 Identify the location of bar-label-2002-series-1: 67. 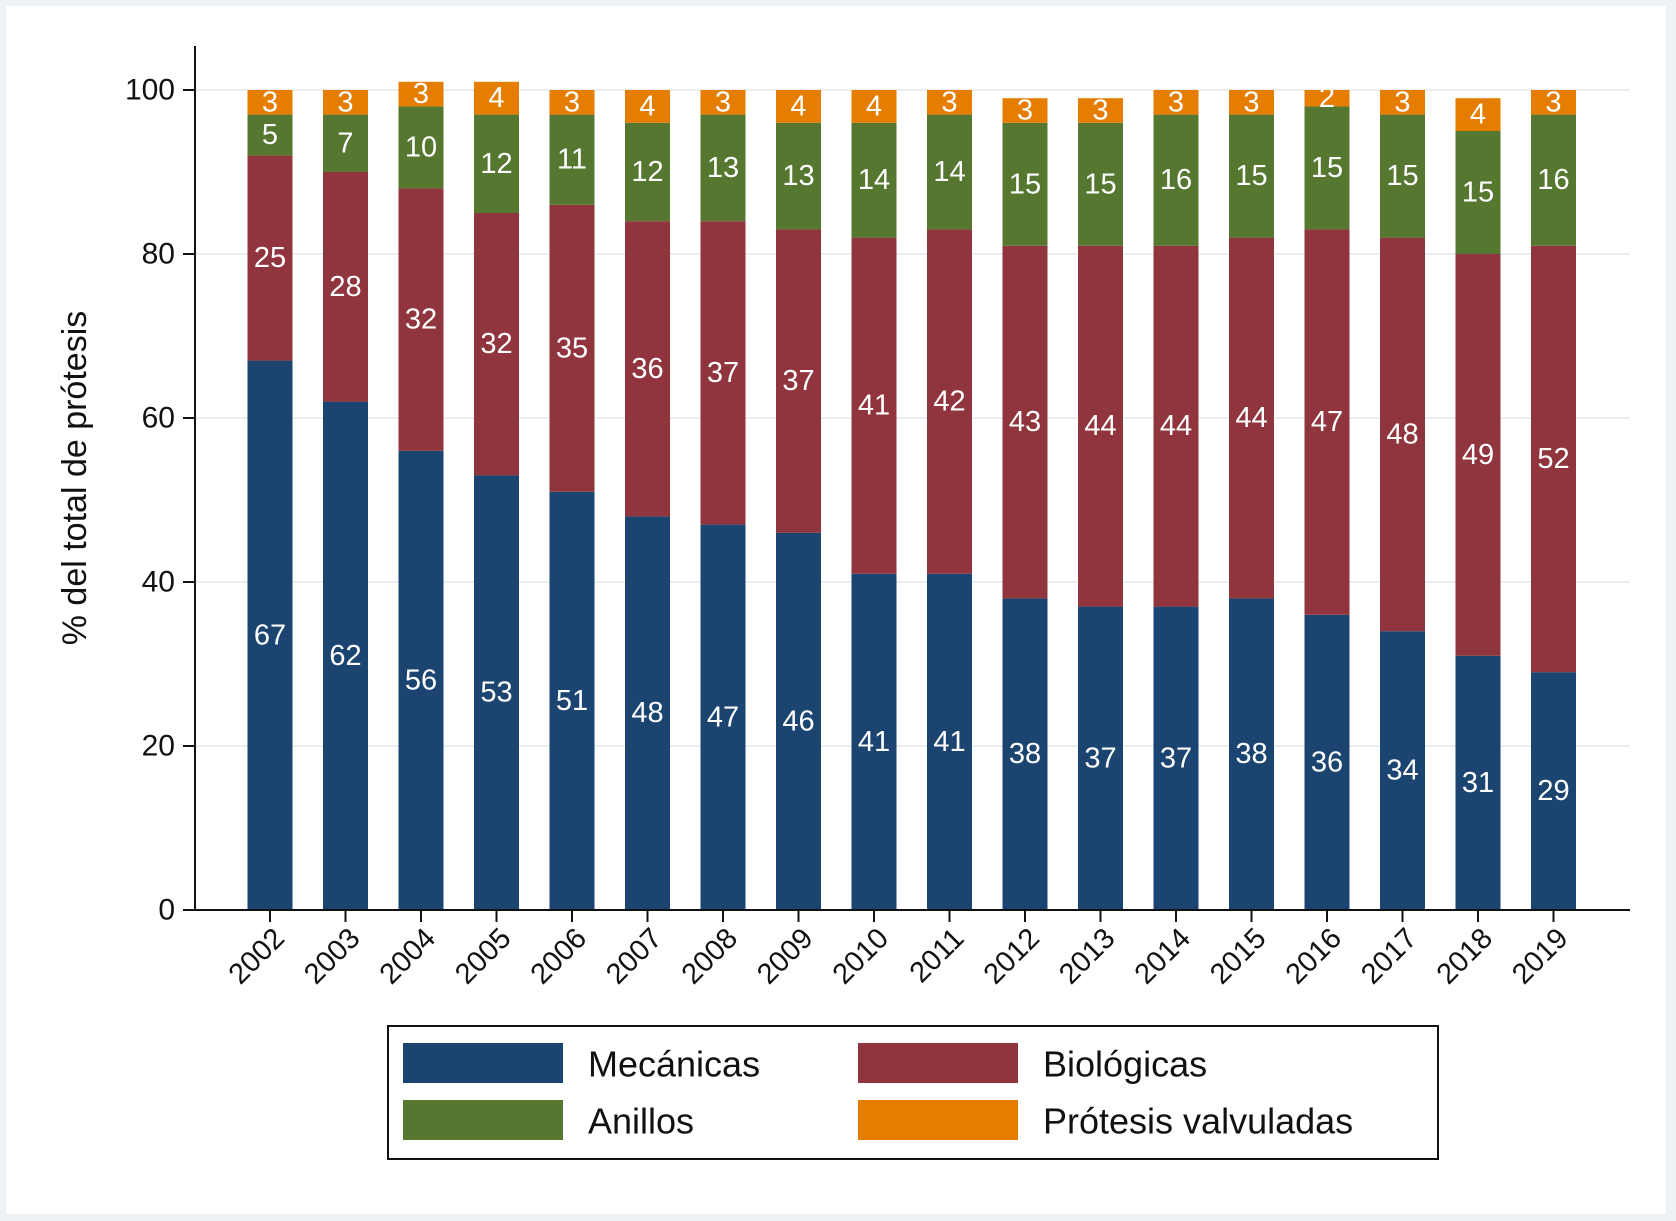
(270, 635).